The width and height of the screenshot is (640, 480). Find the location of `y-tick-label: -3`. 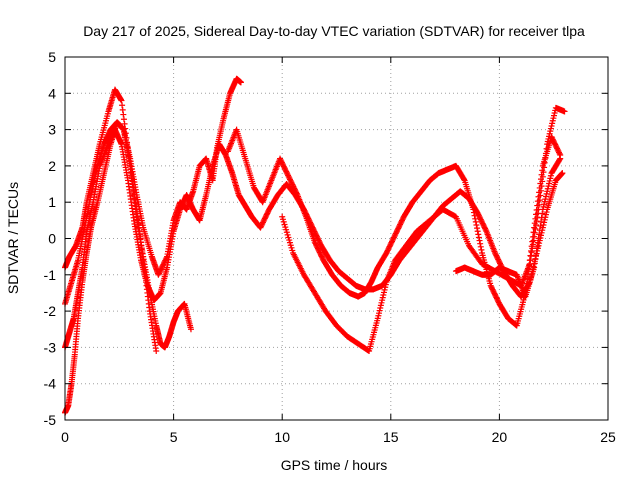

y-tick-label: -3 is located at coordinates (50, 347).